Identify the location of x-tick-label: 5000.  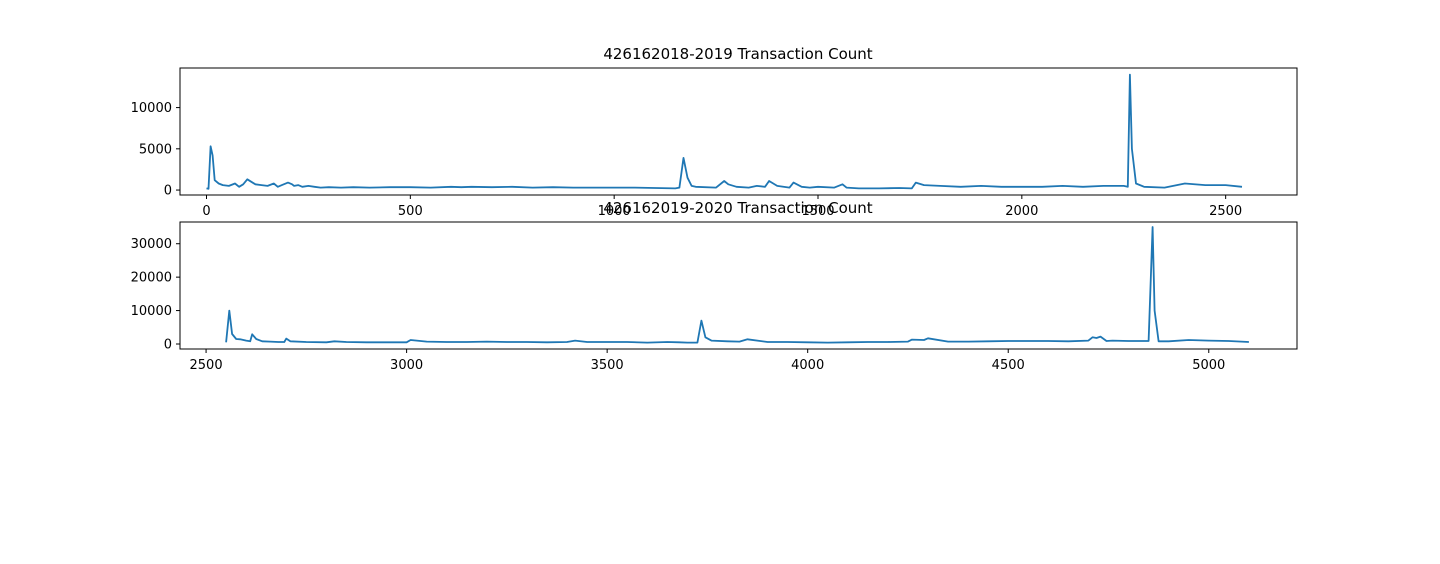
(1208, 365).